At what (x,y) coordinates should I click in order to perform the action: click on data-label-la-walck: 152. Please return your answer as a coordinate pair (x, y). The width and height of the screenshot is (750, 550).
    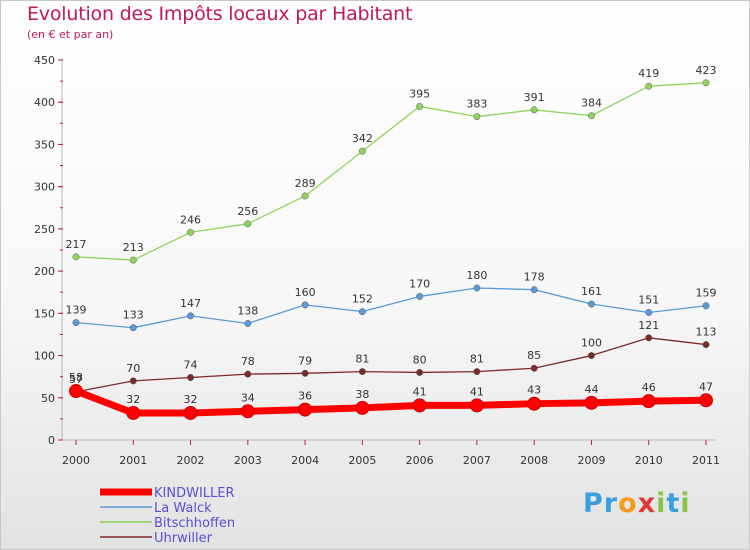
    Looking at the image, I should click on (362, 299).